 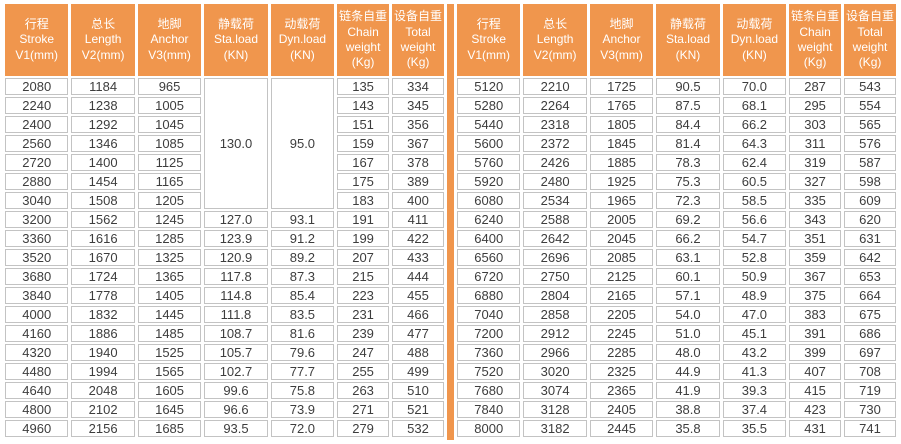 I want to click on table-row: 2560 1346 1085 159 367, so click(x=224, y=143).